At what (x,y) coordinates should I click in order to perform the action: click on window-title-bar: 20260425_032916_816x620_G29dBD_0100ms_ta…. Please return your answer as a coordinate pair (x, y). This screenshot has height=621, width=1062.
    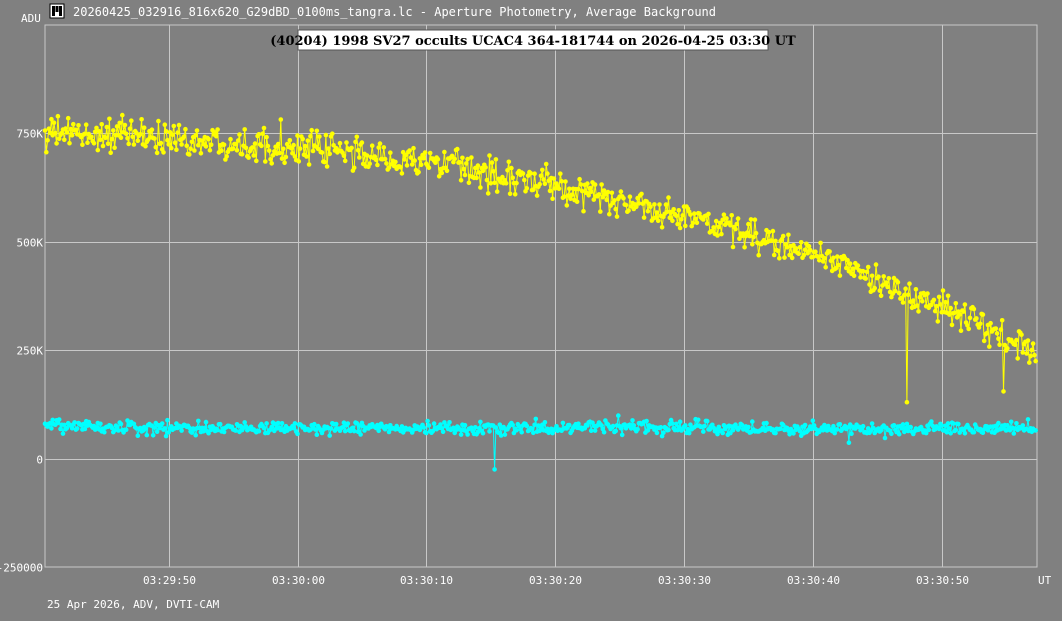
    Looking at the image, I should click on (383, 11).